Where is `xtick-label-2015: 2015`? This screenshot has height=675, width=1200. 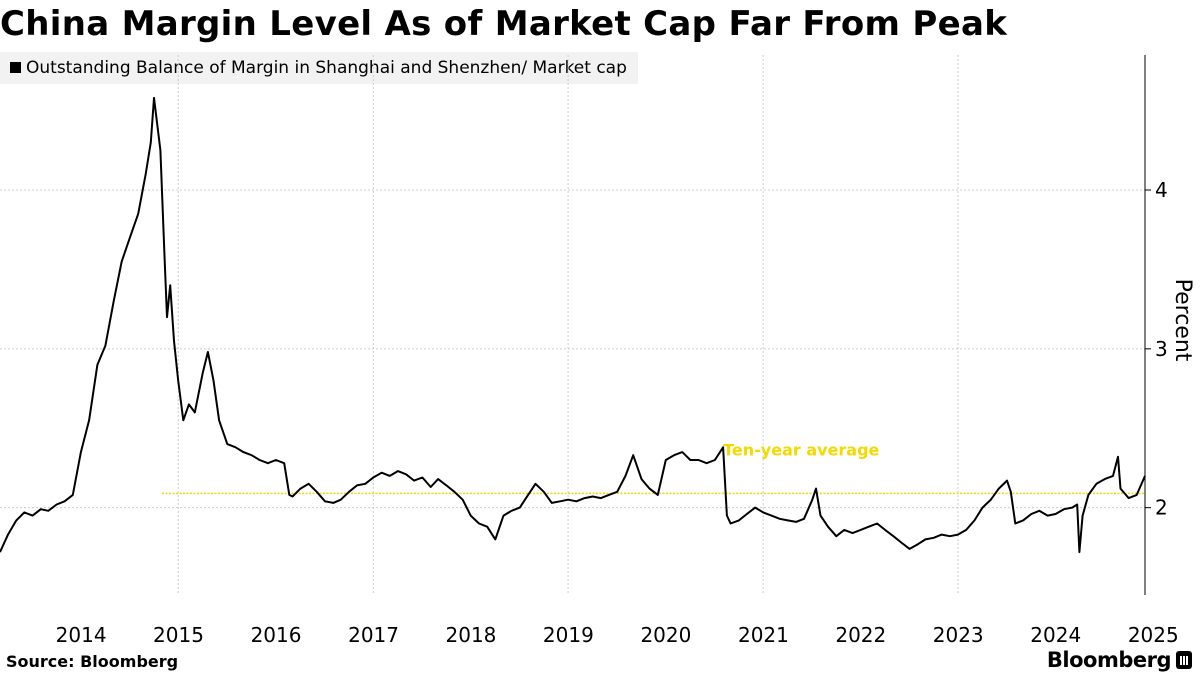 xtick-label-2015: 2015 is located at coordinates (178, 635).